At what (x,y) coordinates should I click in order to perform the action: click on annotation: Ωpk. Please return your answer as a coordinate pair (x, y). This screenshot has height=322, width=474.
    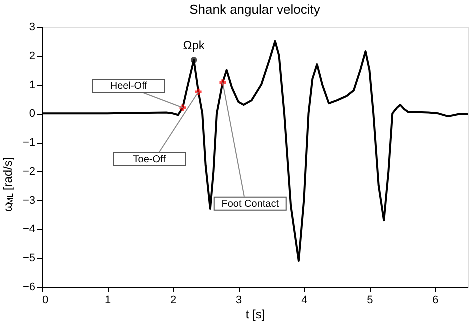
    Looking at the image, I should click on (194, 45).